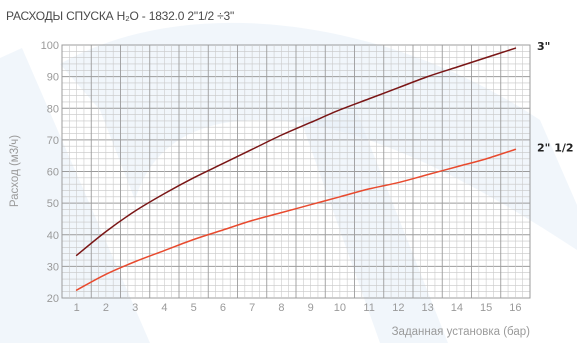 The width and height of the screenshot is (577, 343). What do you see at coordinates (194, 308) in the screenshot?
I see `x-tick-label: 5` at bounding box center [194, 308].